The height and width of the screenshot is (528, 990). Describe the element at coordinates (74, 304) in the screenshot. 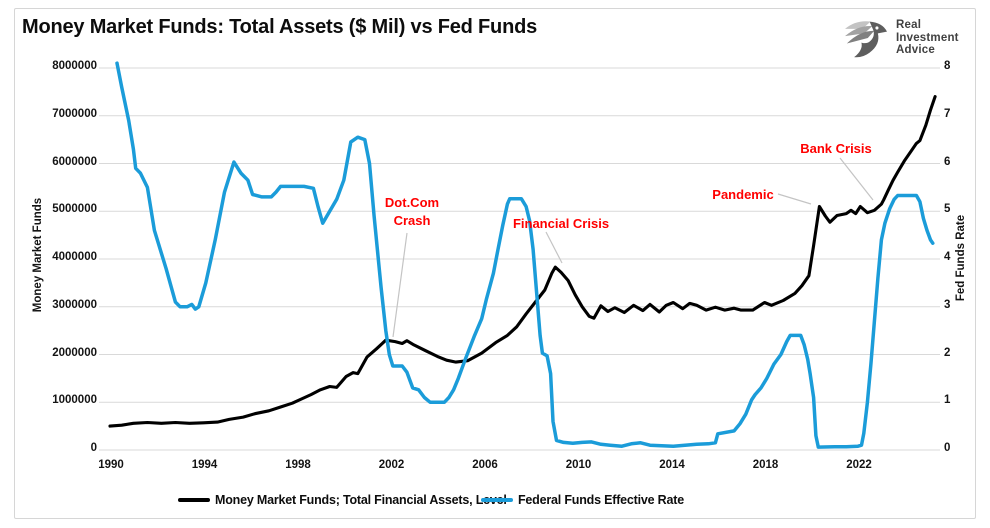

I see `left-axis-tick-3000000: 3000000` at that location.